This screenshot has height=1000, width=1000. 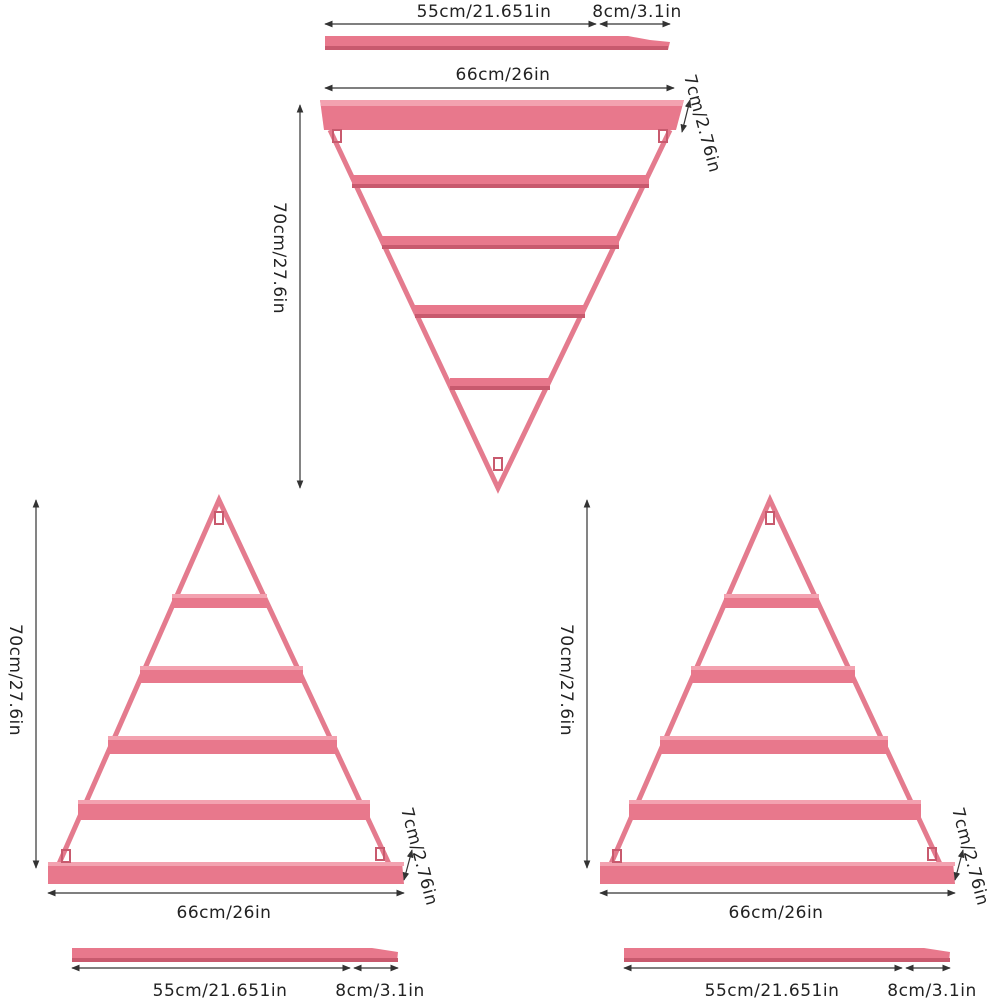 I want to click on right-loose-shelf-board, so click(x=787, y=955).